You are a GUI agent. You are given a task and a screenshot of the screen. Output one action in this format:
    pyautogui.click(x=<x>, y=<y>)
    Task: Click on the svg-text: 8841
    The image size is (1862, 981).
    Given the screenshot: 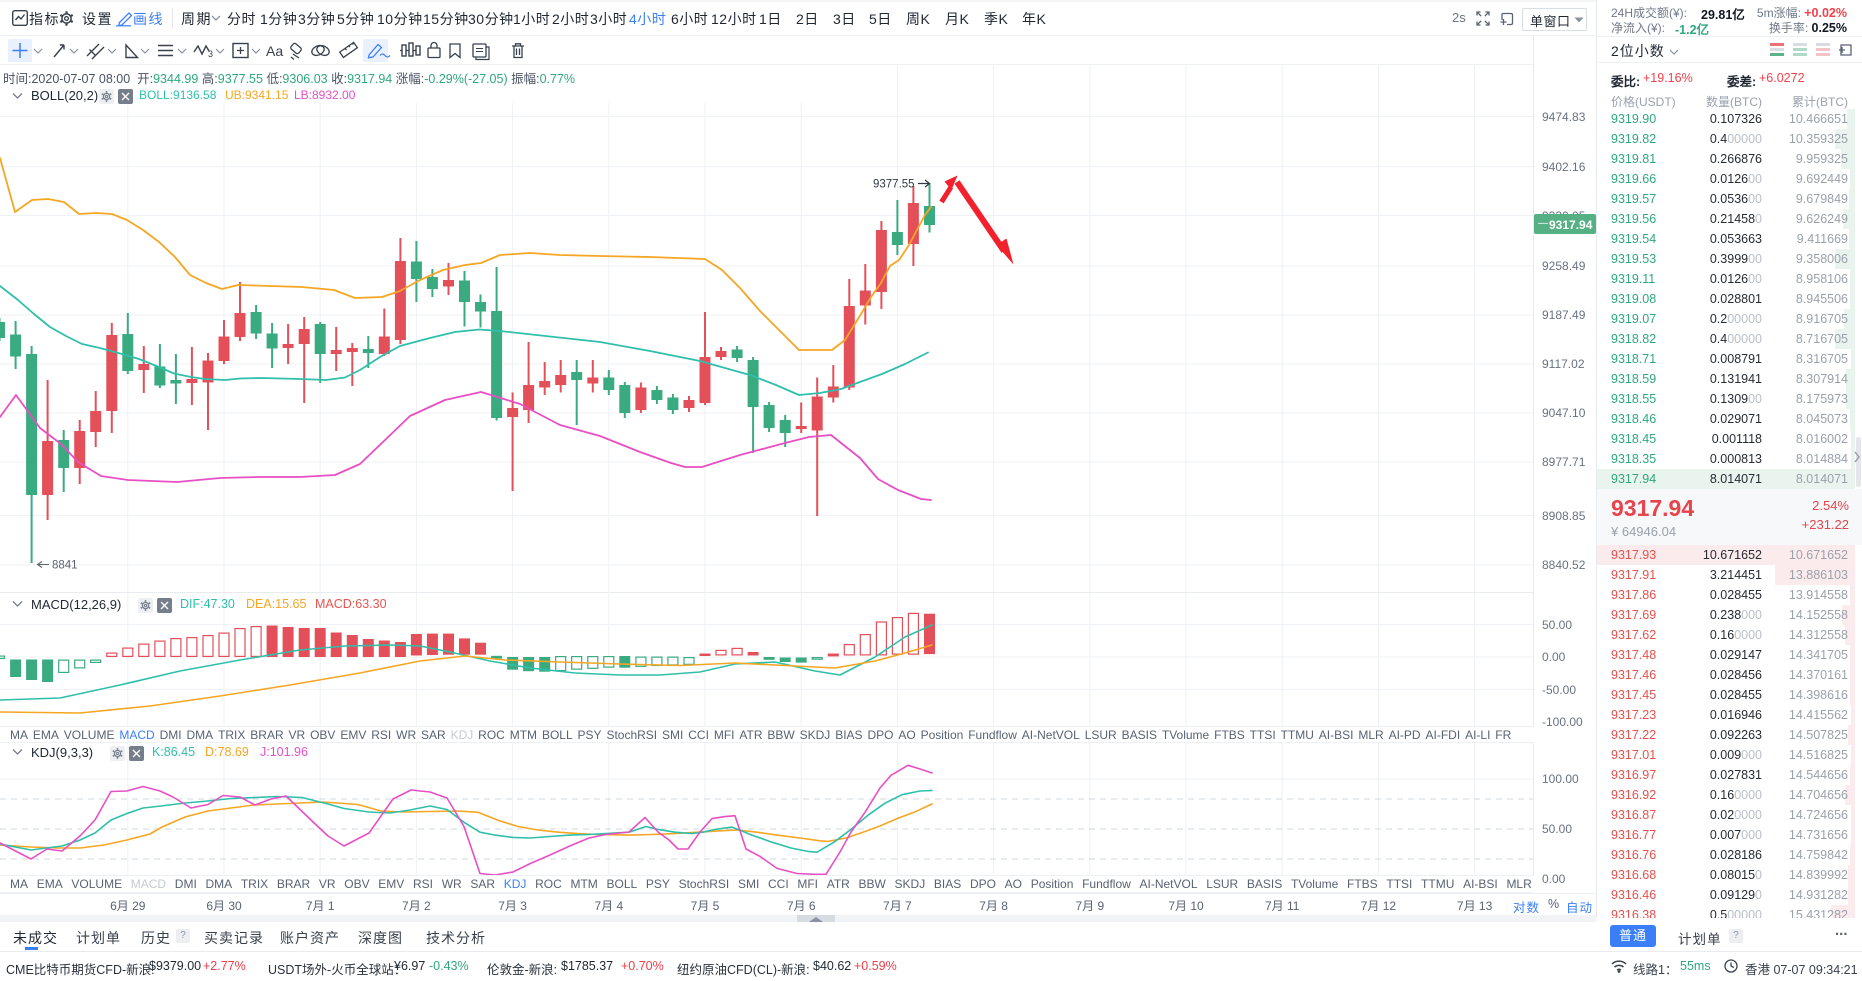 What is the action you would take?
    pyautogui.click(x=65, y=566)
    